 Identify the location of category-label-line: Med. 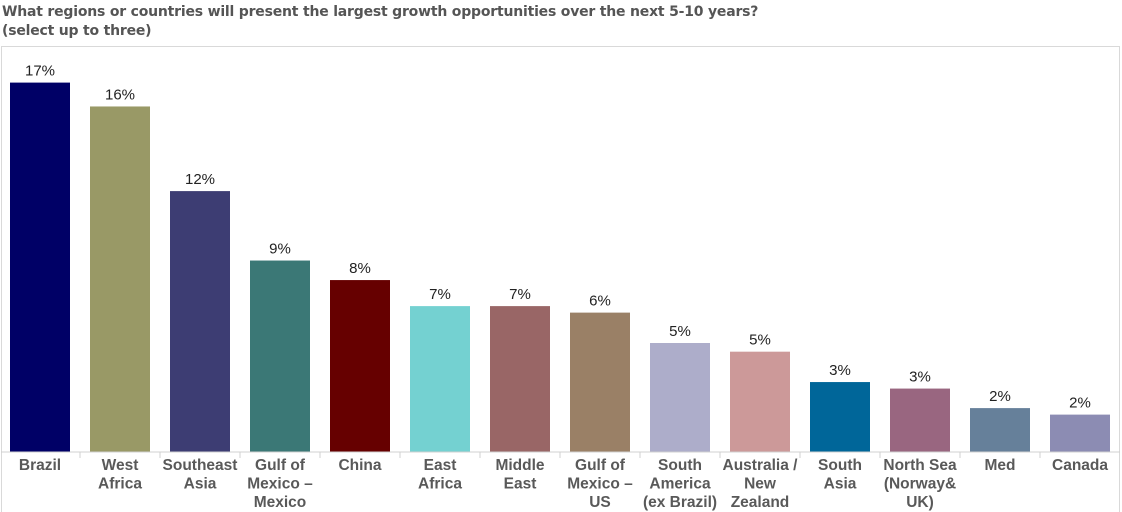
(1000, 465).